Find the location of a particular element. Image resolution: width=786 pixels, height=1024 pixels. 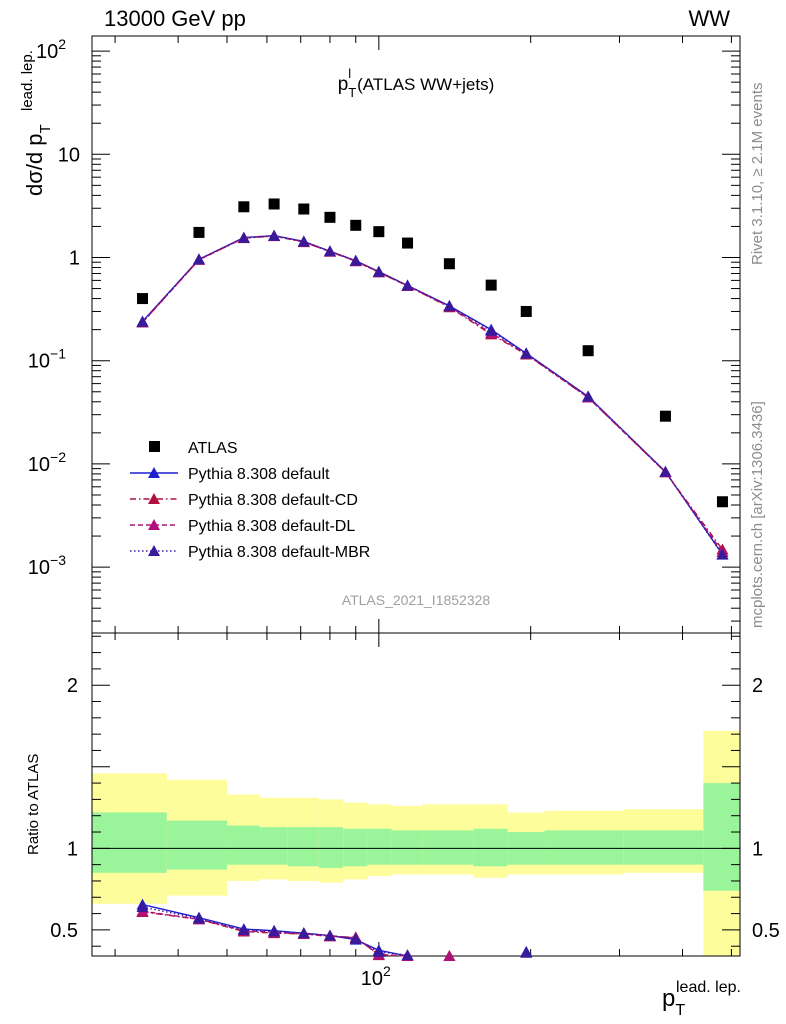

legend-marker-dl is located at coordinates (154, 524).